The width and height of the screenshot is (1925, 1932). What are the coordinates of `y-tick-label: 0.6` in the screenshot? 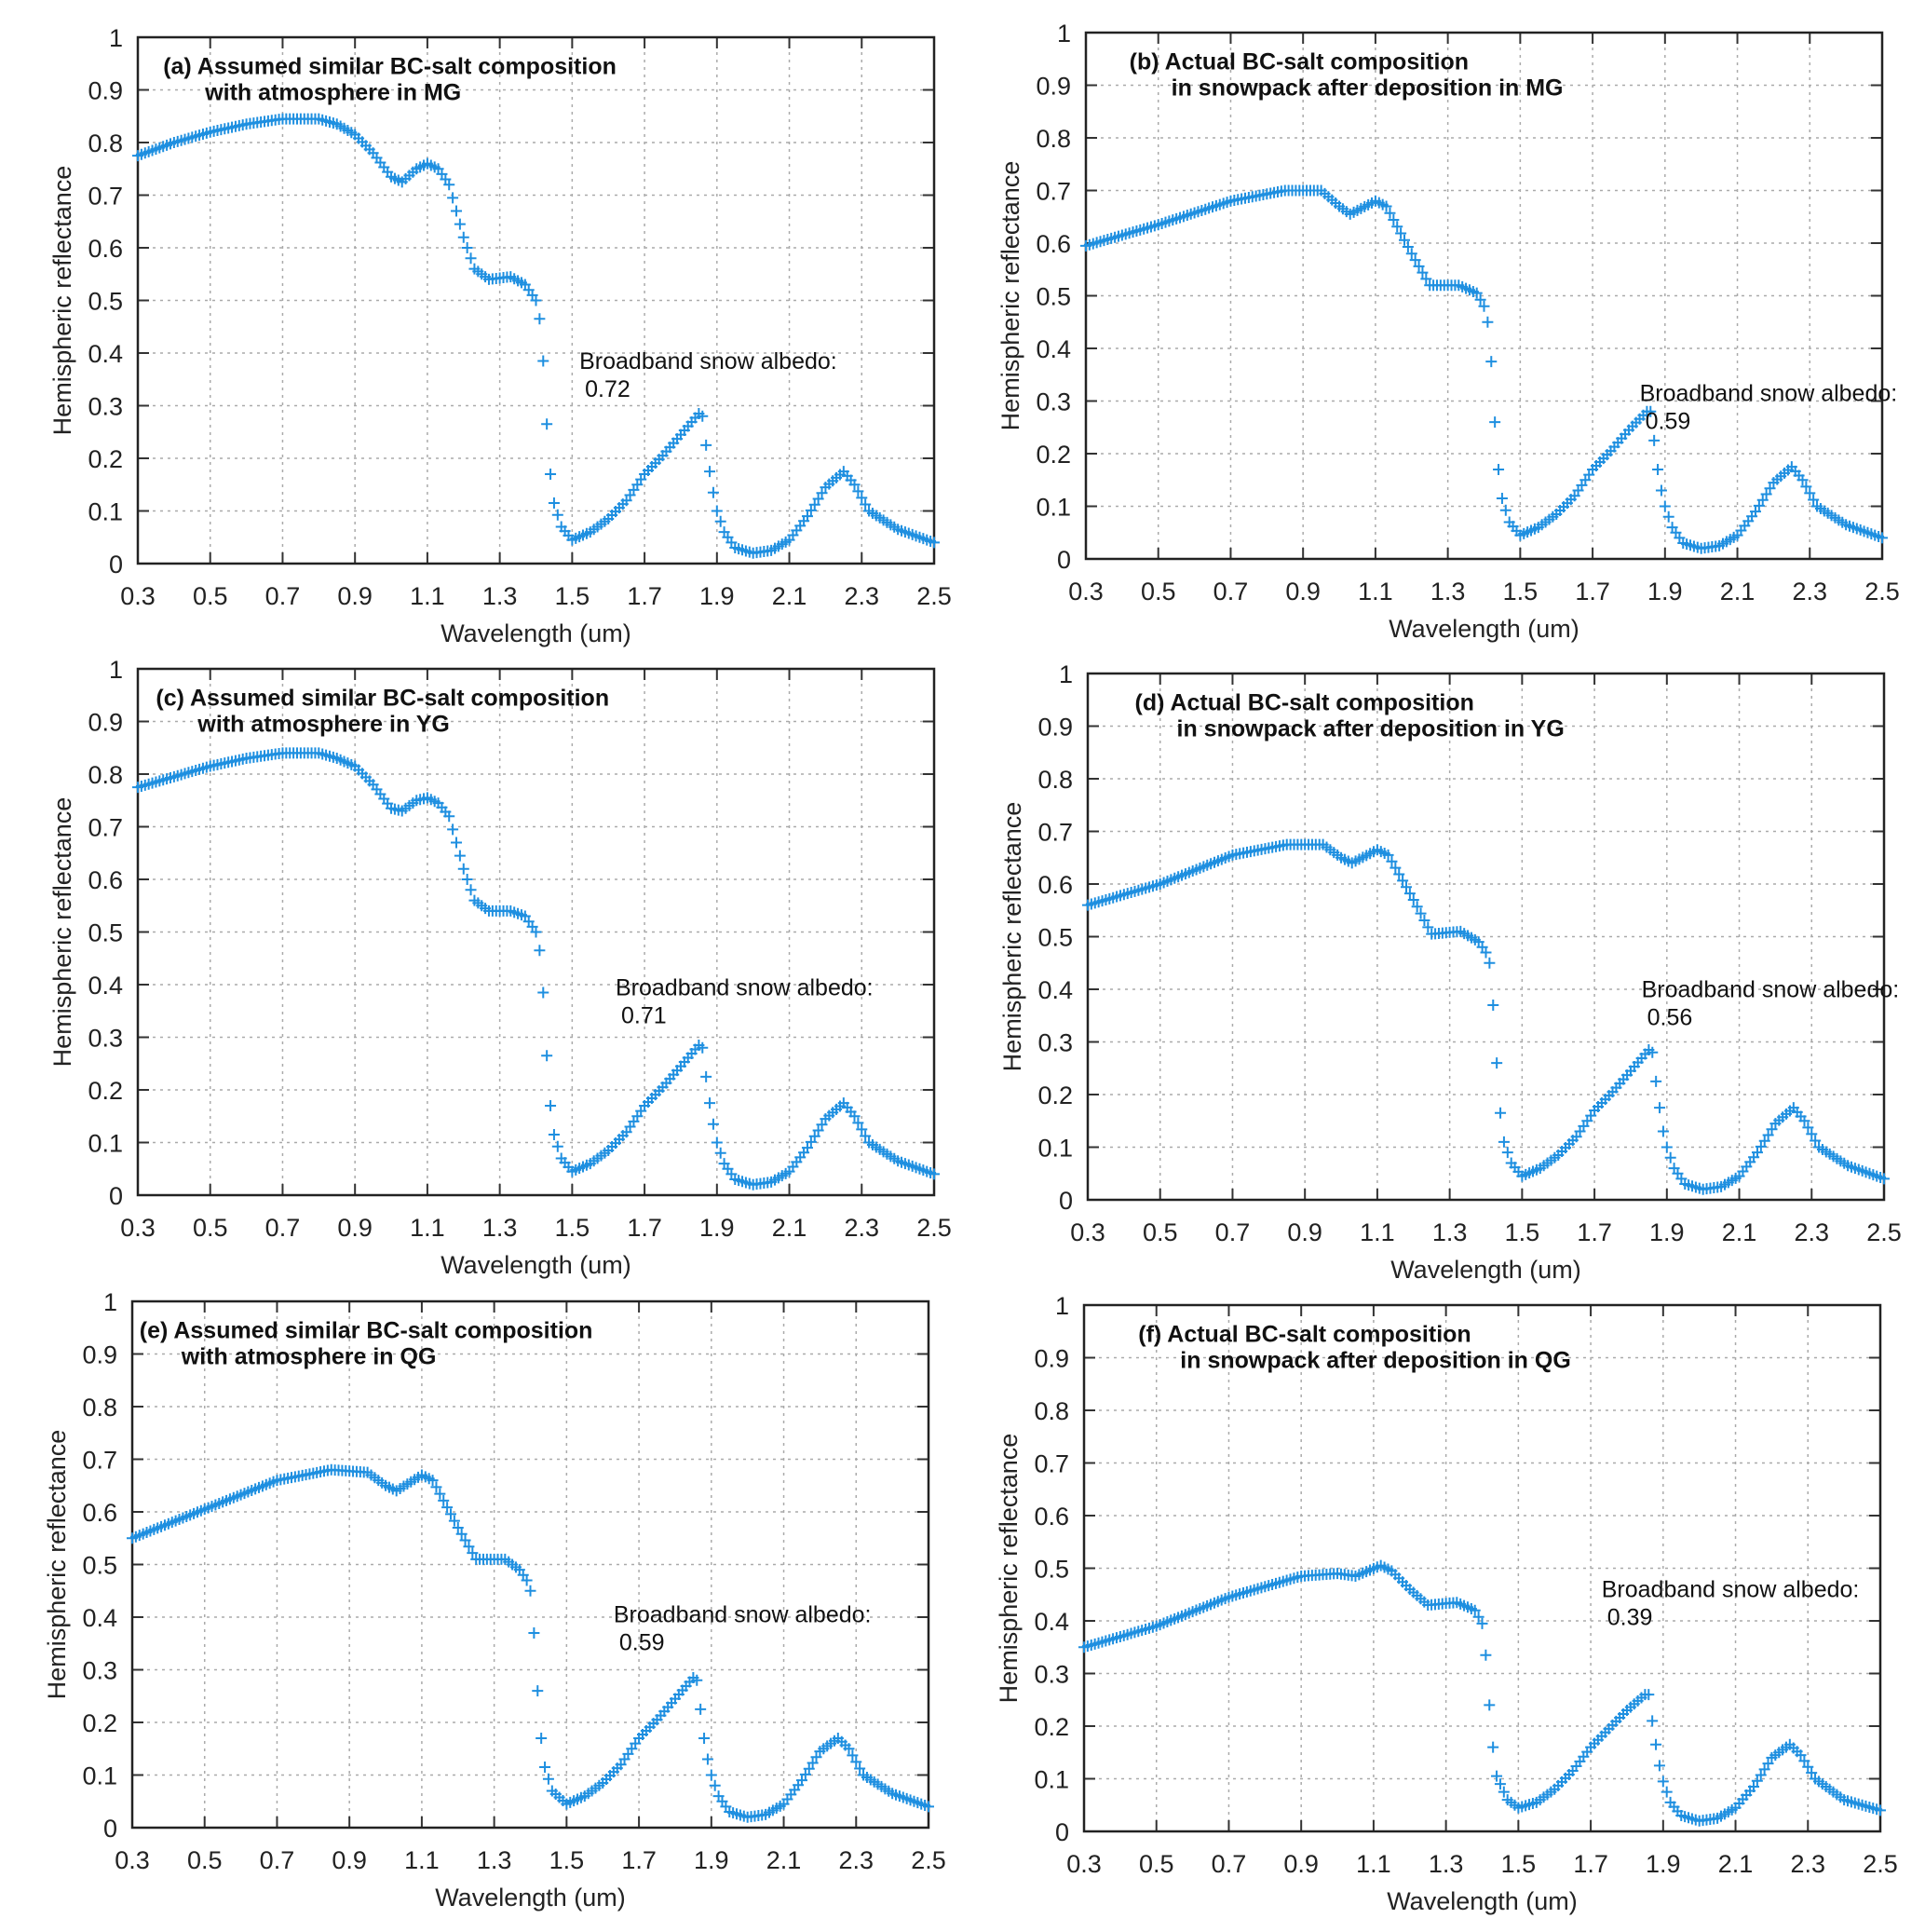 It's located at (1055, 885).